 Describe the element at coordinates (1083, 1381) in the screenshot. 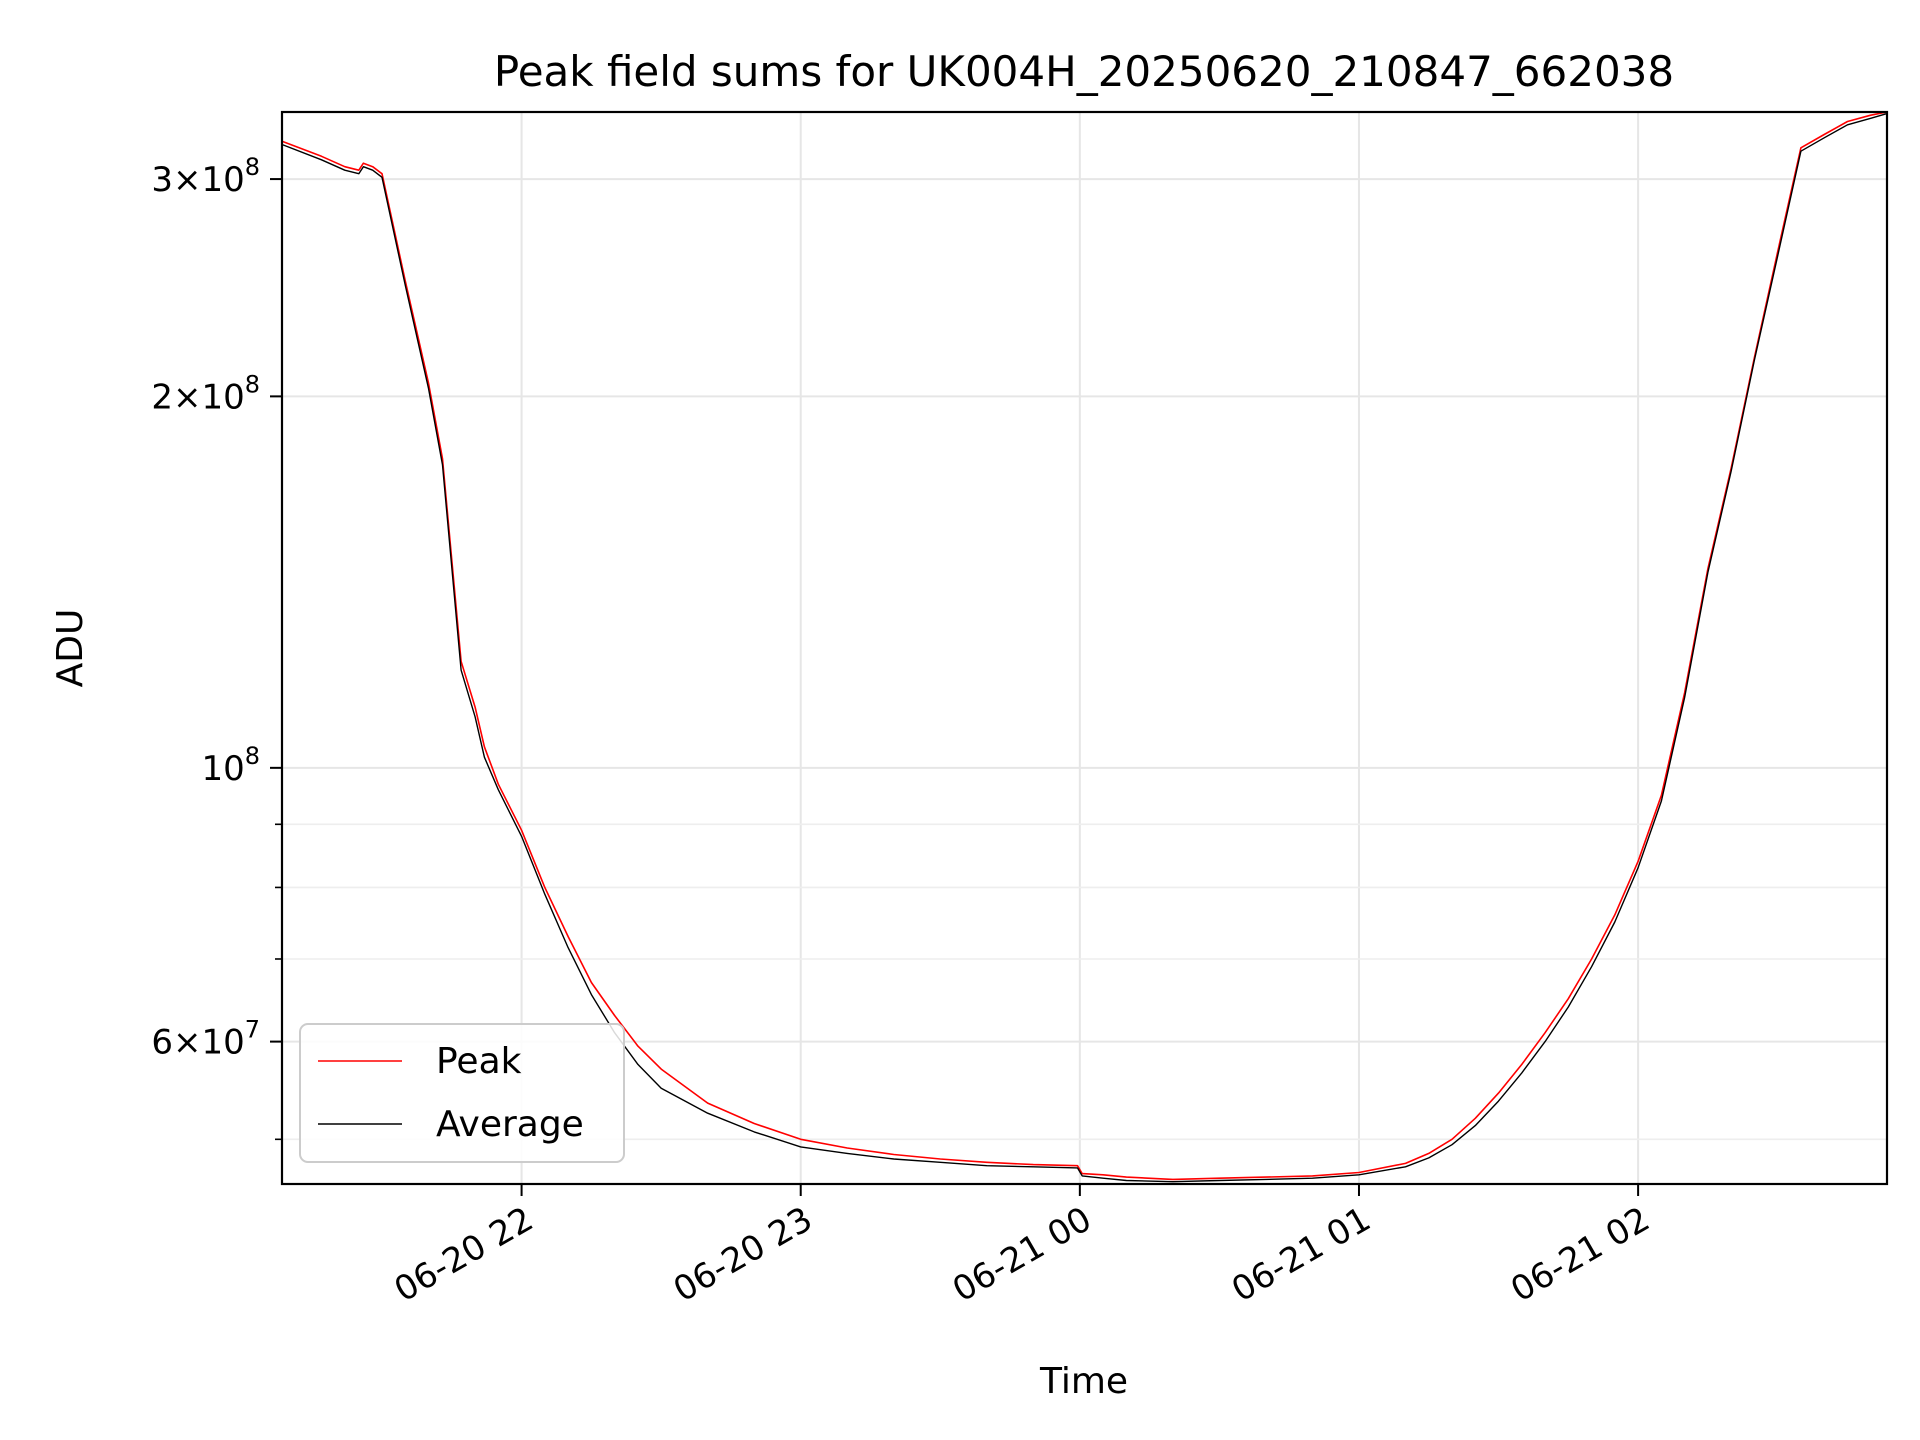

I see `x-axis-label: Time` at that location.